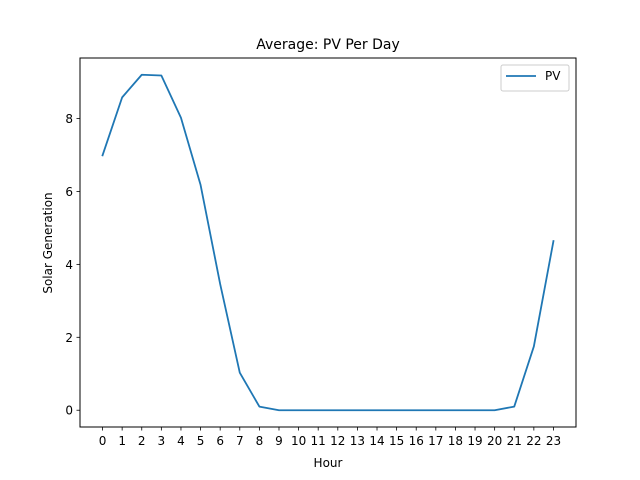 This screenshot has height=480, width=640. What do you see at coordinates (298, 441) in the screenshot?
I see `x-tick-label: 10` at bounding box center [298, 441].